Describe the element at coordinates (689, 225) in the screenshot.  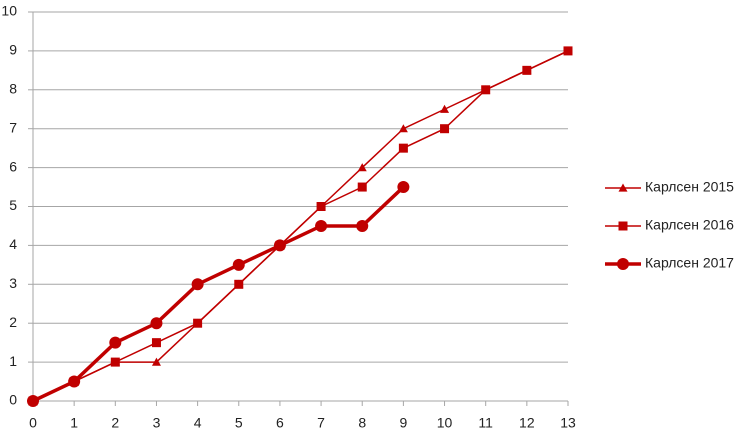
I see `legend-label: Карлсен 2016` at that location.